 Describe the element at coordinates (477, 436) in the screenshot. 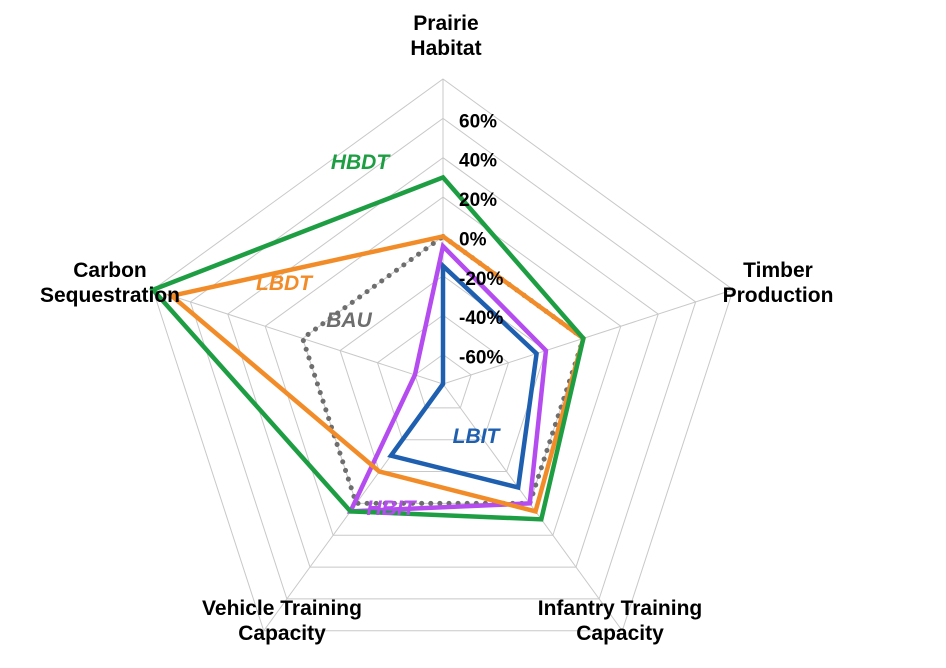

I see `series-label-lbit: LBIT` at that location.